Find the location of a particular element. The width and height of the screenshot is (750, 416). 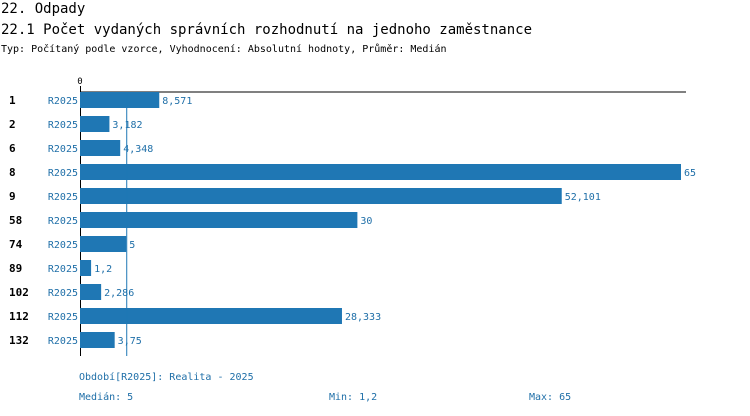

category-label: 8 is located at coordinates (12, 172).